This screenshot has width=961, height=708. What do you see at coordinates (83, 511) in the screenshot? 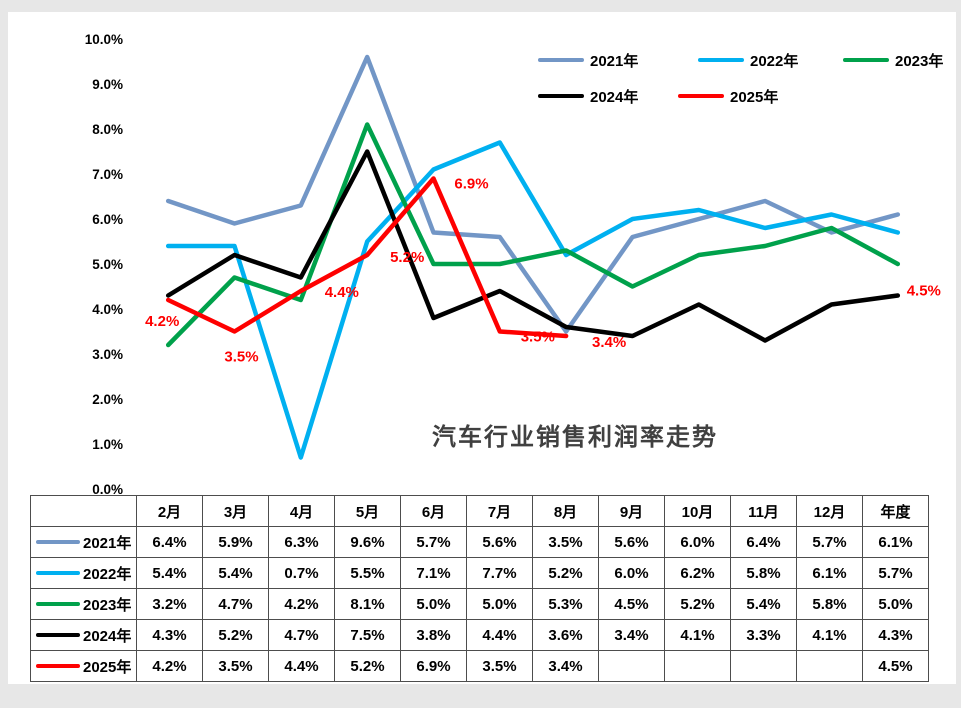
I see `table-corner-cell` at bounding box center [83, 511].